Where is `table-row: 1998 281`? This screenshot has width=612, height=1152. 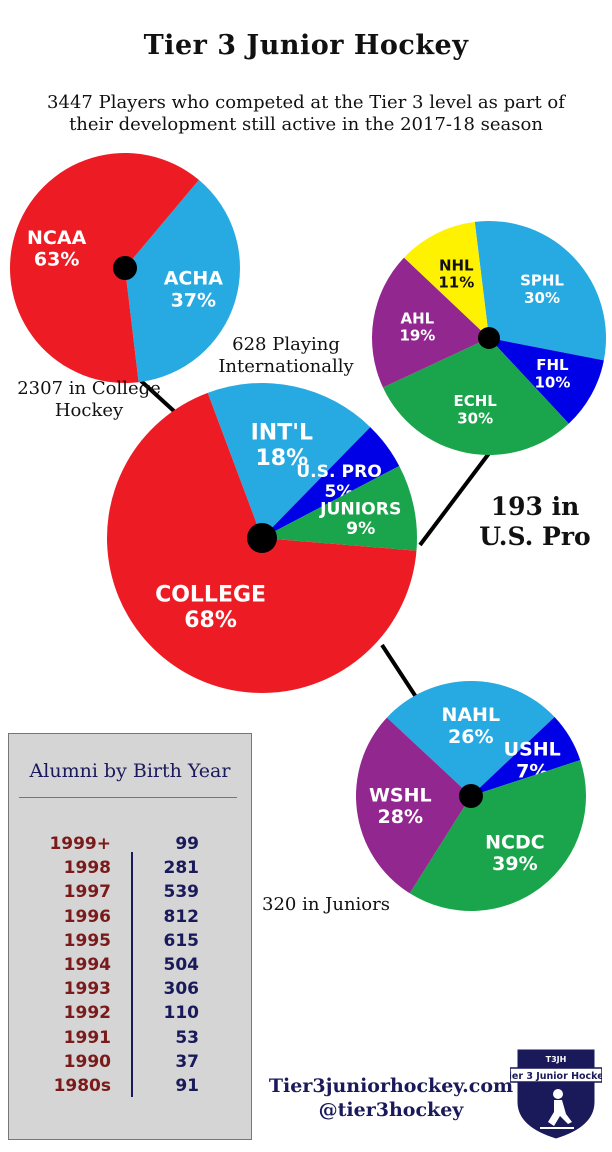 table-row: 1998 281 is located at coordinates (130, 870).